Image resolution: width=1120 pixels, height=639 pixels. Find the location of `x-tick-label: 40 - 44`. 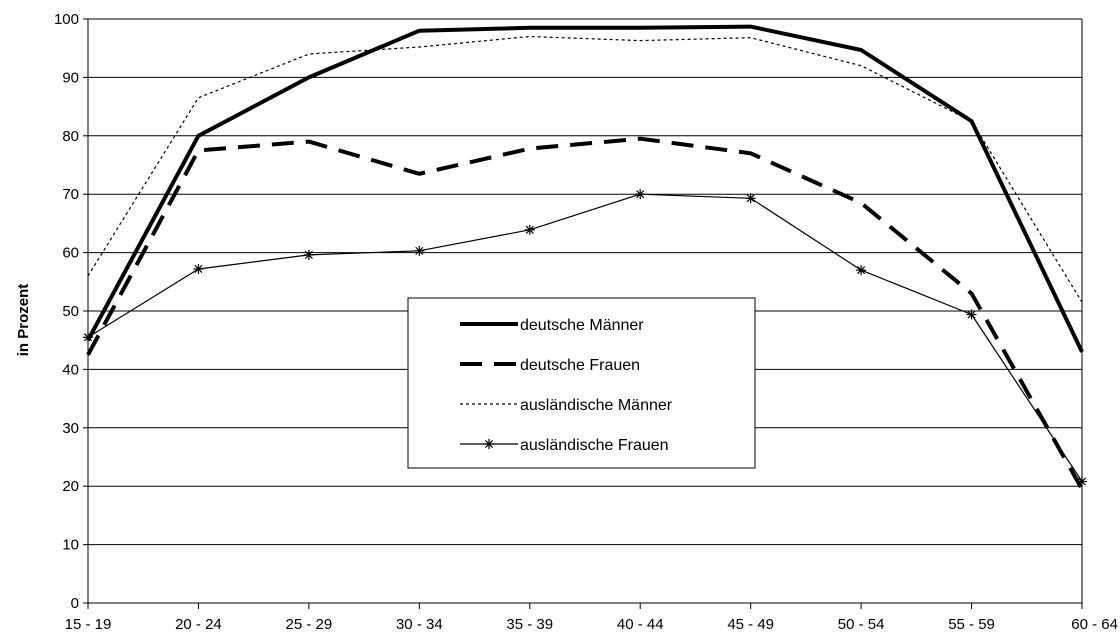

x-tick-label: 40 - 44 is located at coordinates (640, 624).